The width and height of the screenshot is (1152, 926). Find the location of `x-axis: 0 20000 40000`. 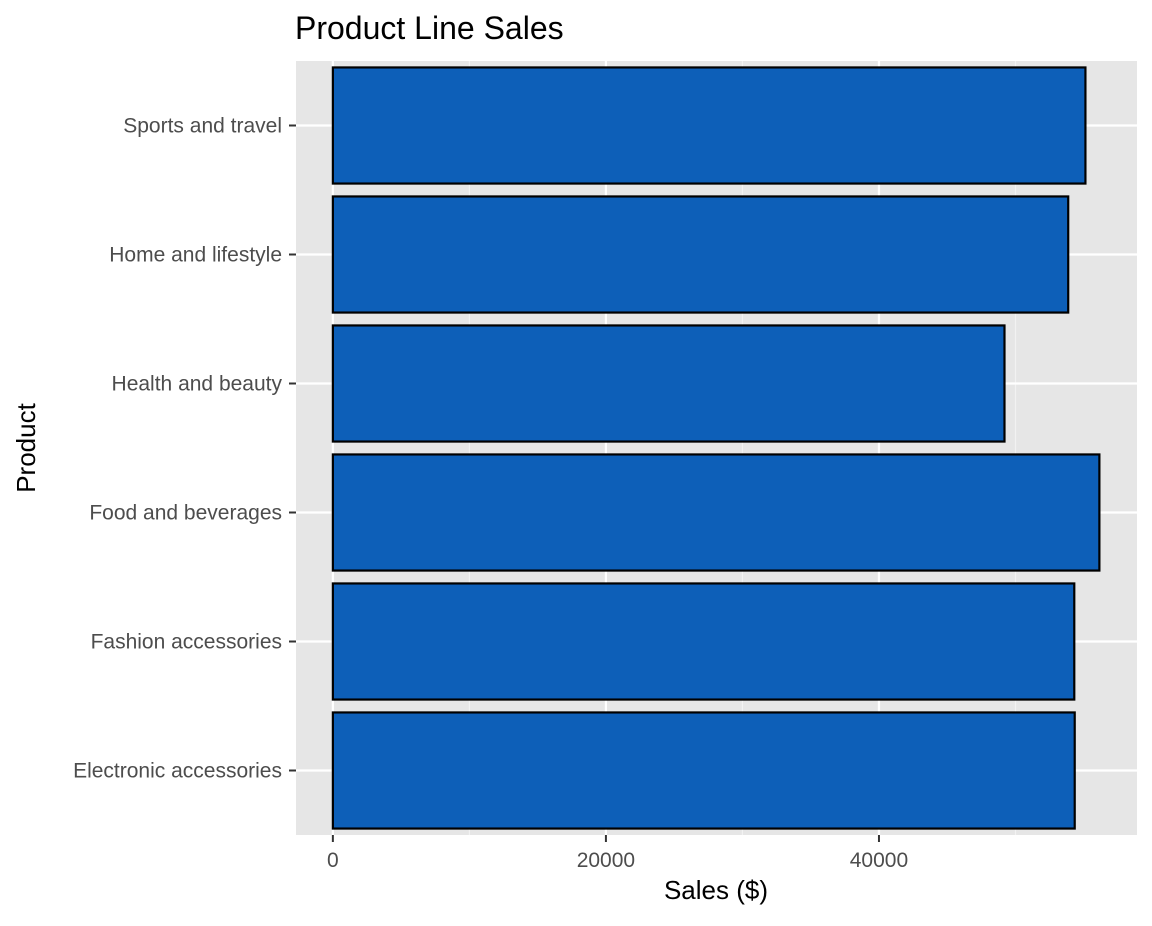

x-axis: 0 20000 40000 is located at coordinates (617, 853).